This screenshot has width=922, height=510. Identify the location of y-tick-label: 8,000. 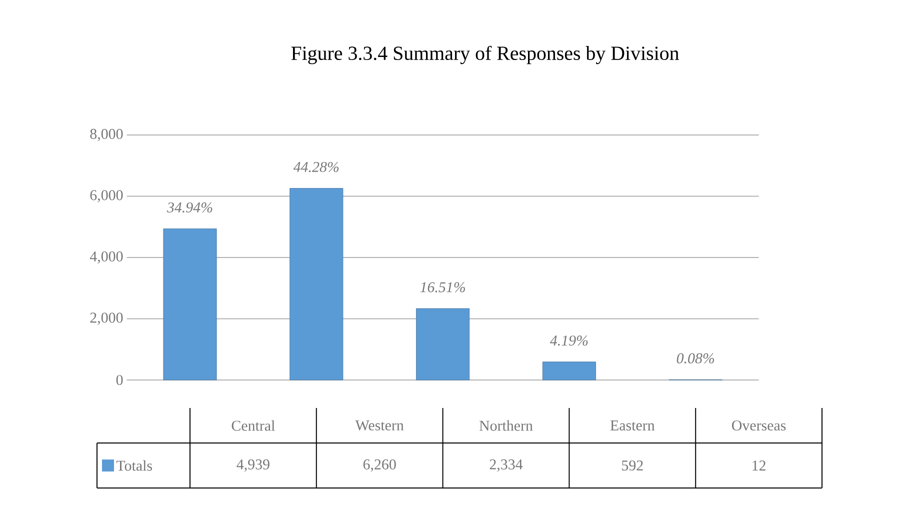
(106, 135).